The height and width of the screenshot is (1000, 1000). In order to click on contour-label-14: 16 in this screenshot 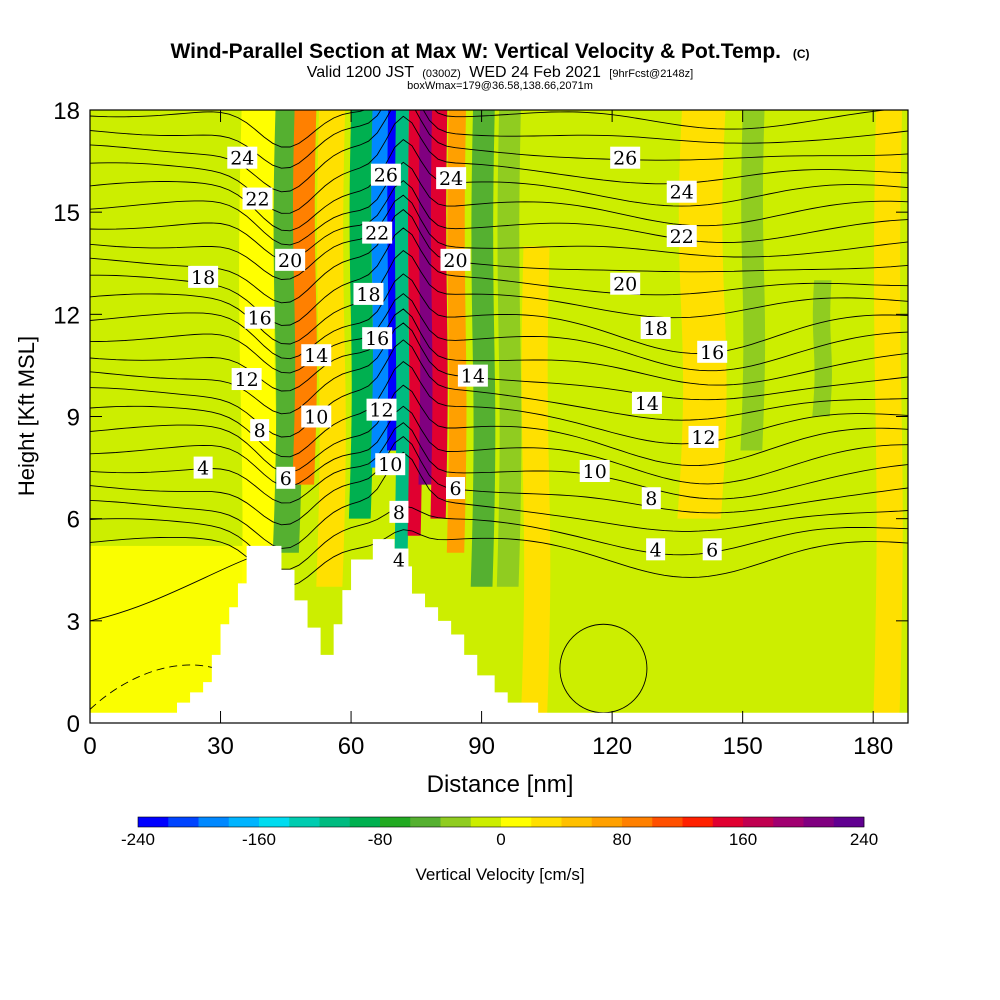, I will do `click(377, 339)`.